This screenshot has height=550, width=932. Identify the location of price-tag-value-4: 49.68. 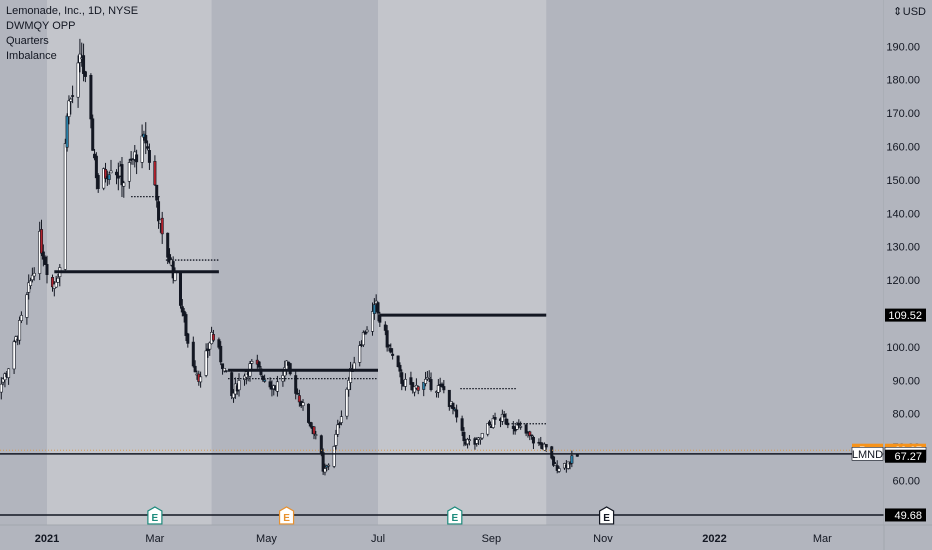
(908, 516).